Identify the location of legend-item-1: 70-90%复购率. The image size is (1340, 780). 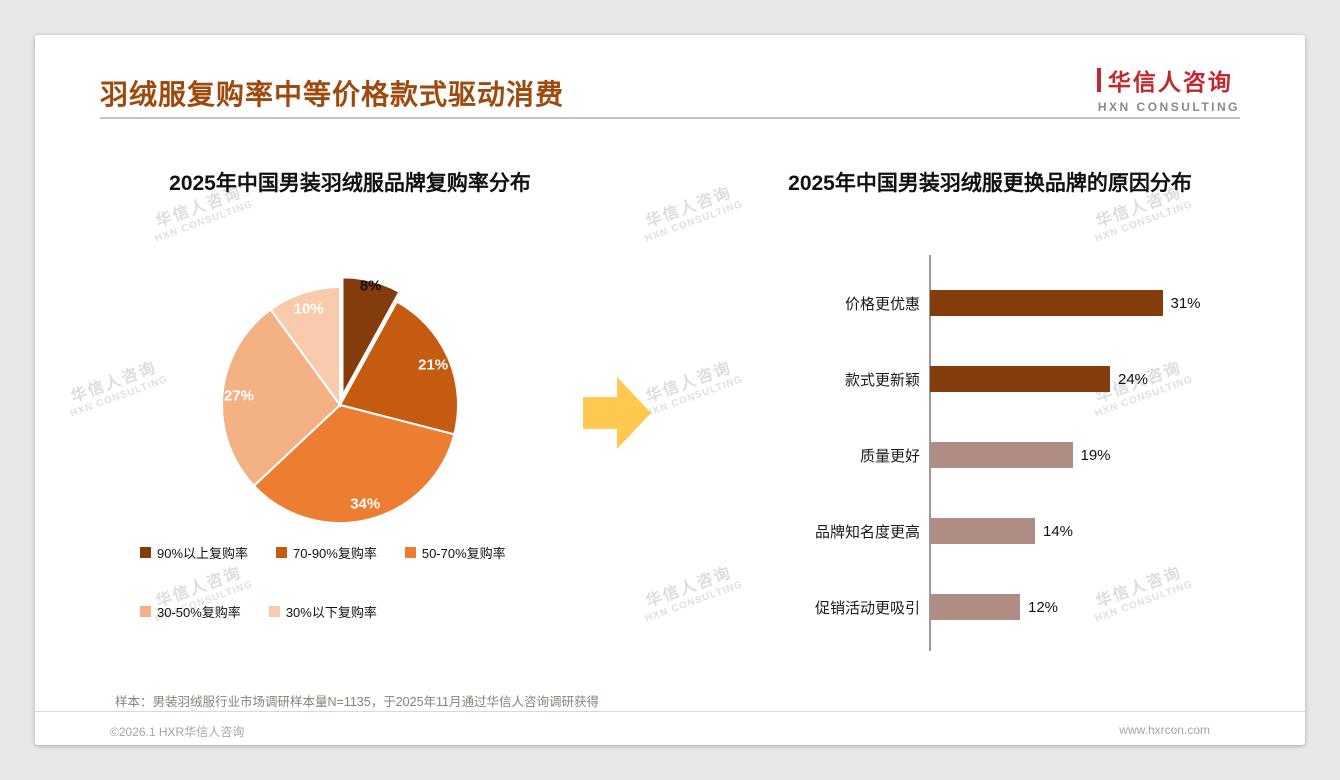
(326, 552).